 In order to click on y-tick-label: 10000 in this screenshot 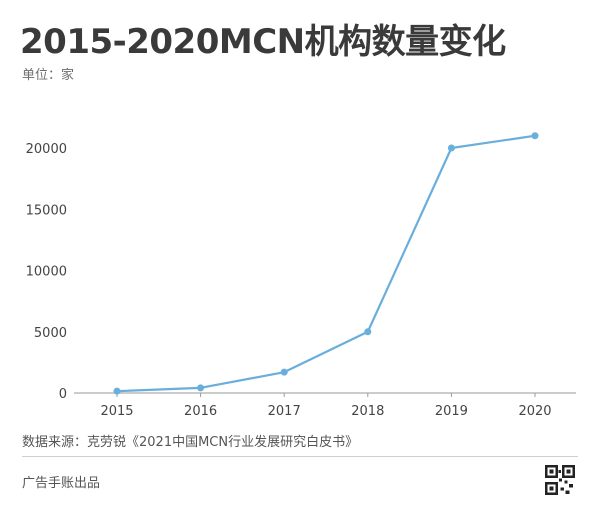, I will do `click(46, 272)`.